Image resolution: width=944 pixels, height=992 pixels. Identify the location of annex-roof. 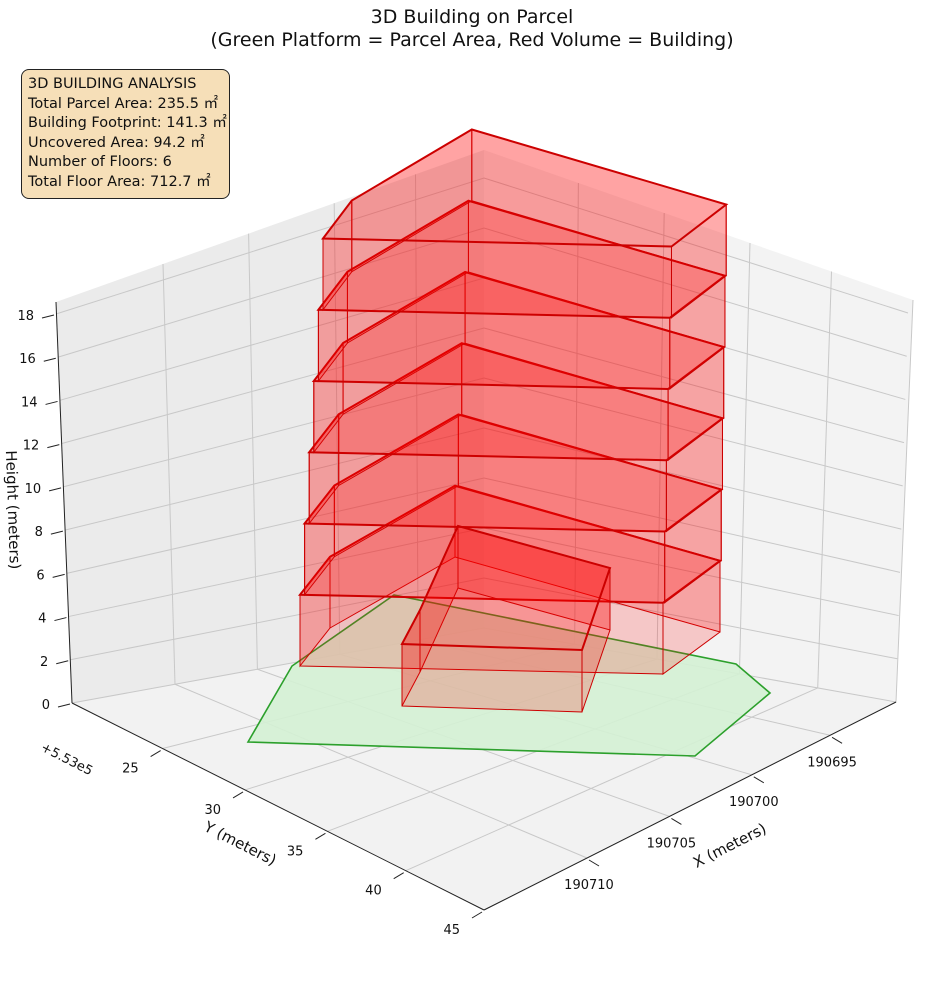
(506, 588).